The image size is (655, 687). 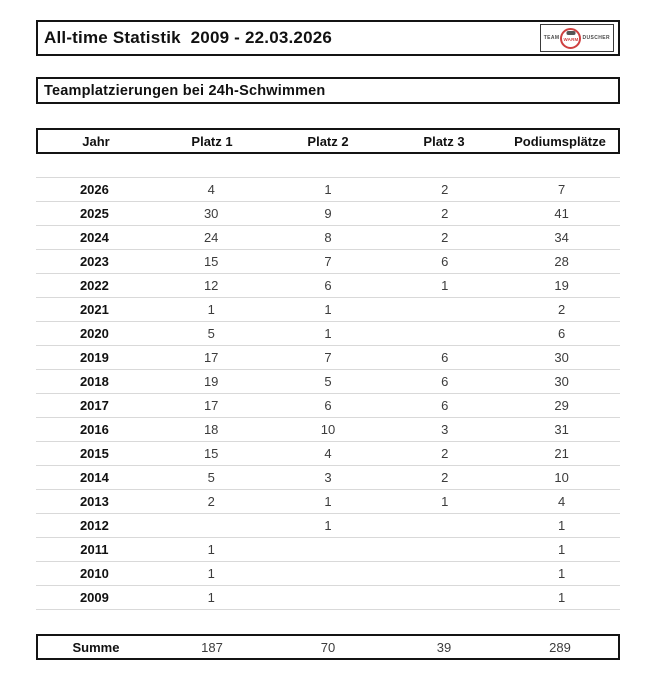 I want to click on summe-platz3: 39, so click(x=444, y=647).